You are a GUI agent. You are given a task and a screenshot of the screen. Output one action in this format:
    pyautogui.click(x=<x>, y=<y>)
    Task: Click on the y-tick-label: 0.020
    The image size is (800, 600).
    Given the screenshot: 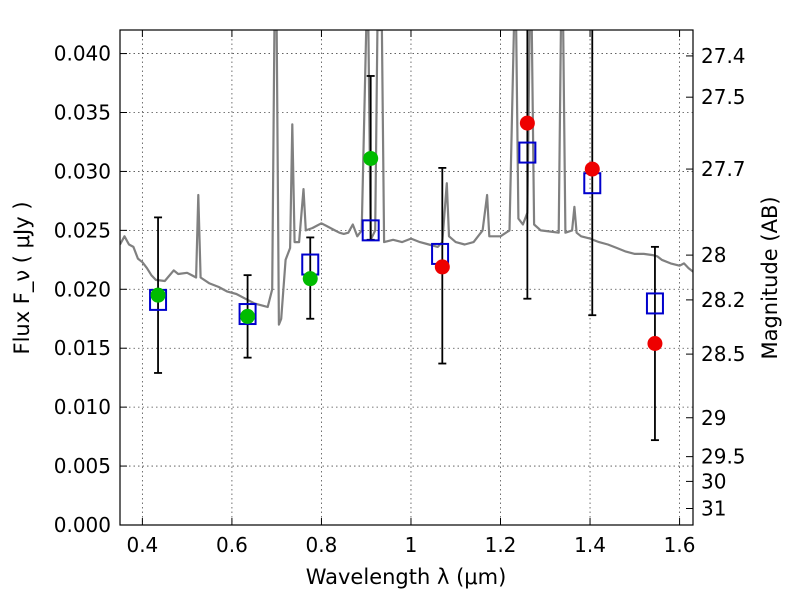 What is the action you would take?
    pyautogui.click(x=82, y=289)
    